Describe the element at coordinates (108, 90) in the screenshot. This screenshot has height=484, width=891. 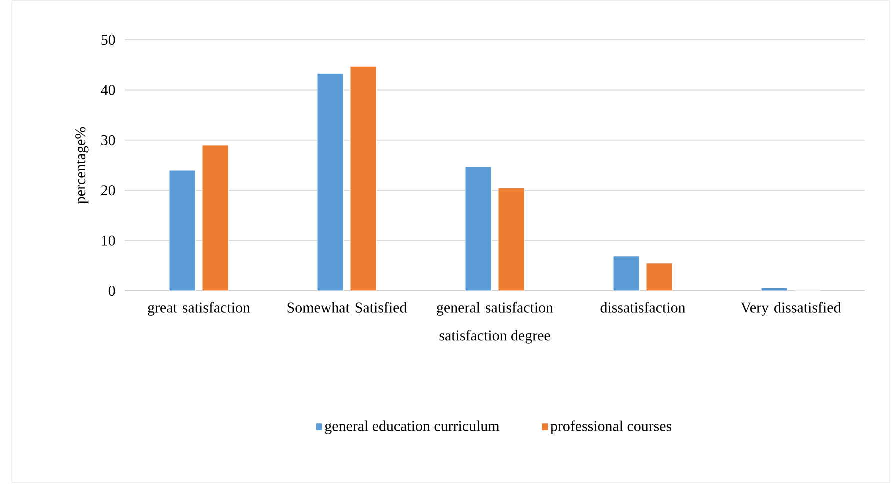
I see `y-tick-label: 40` at that location.